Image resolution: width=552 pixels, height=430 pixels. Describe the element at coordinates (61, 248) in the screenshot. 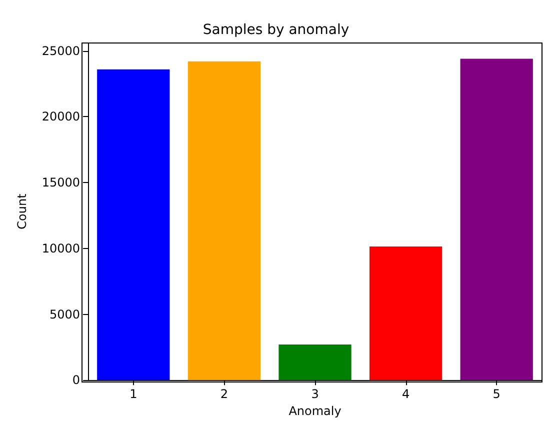

I see `y-tick-label: 10000` at that location.